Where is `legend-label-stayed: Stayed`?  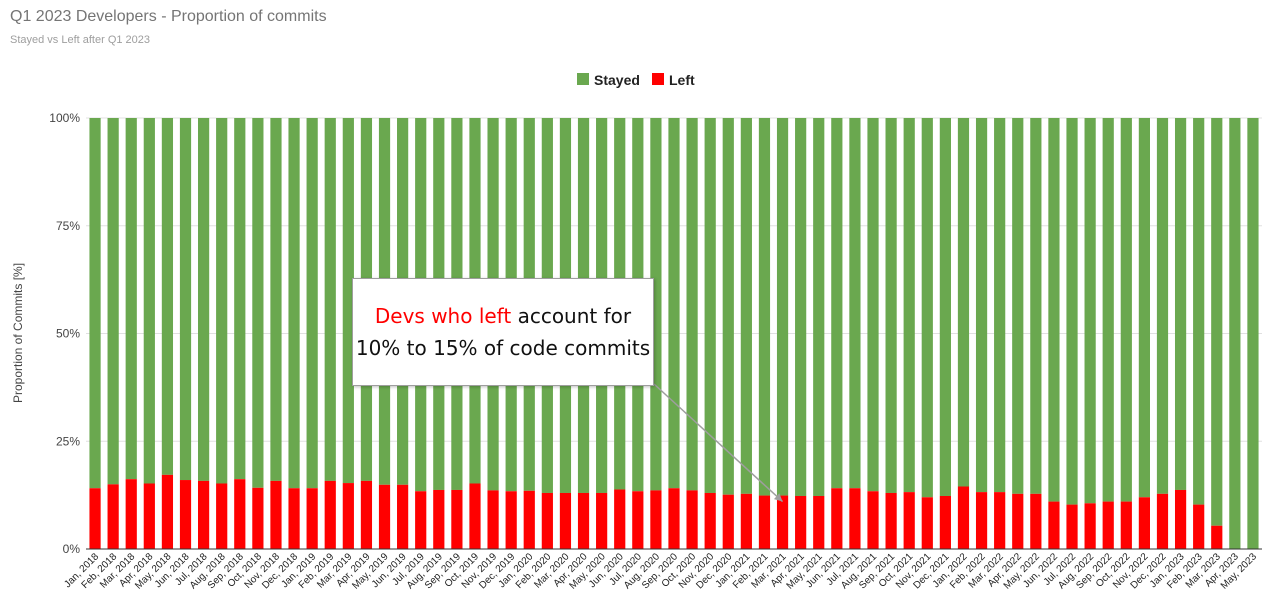 legend-label-stayed: Stayed is located at coordinates (617, 80).